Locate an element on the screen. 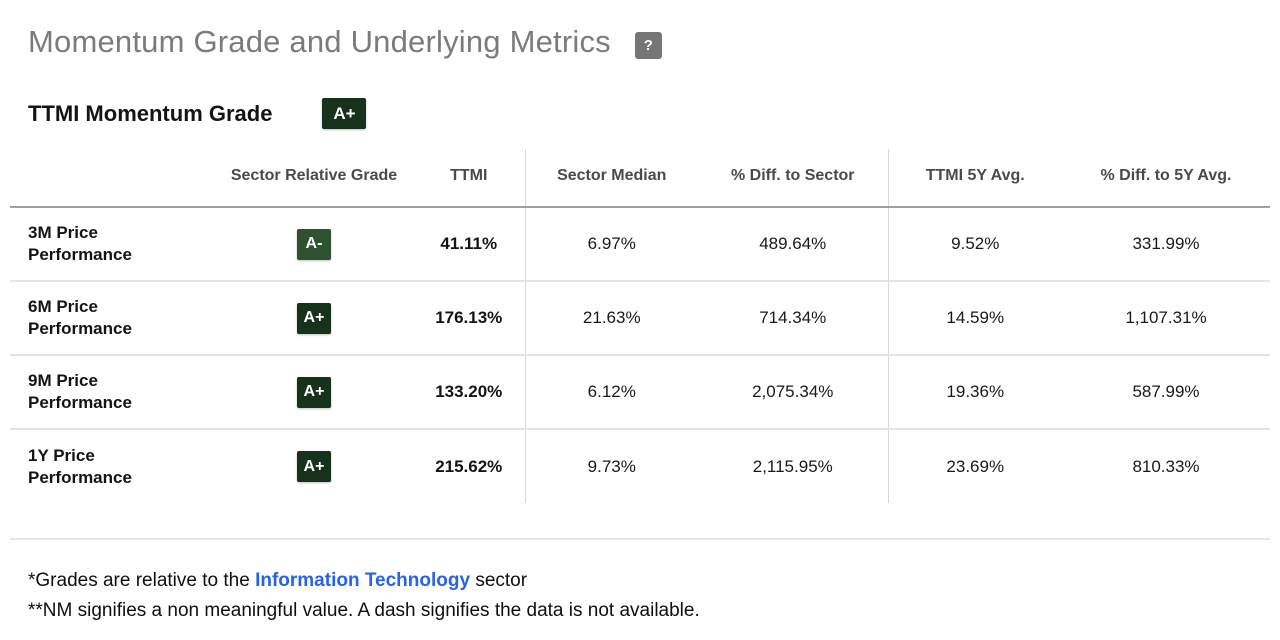 The width and height of the screenshot is (1280, 640). diff-to-5y-avg-value: 1,107.31% is located at coordinates (1166, 318).